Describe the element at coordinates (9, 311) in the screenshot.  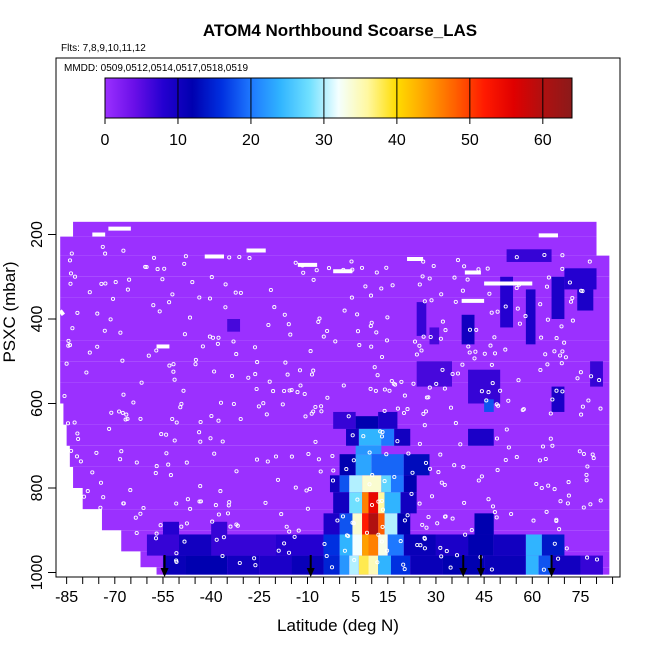
I see `y-axis-label: PSXC (mbar)` at that location.